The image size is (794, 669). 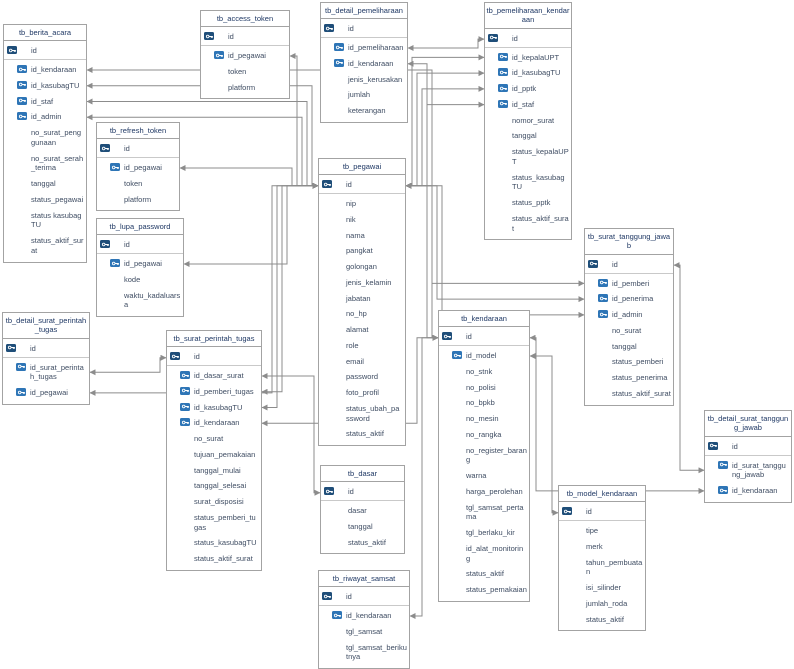 I want to click on field-row: nomor_surat, so click(x=528, y=121).